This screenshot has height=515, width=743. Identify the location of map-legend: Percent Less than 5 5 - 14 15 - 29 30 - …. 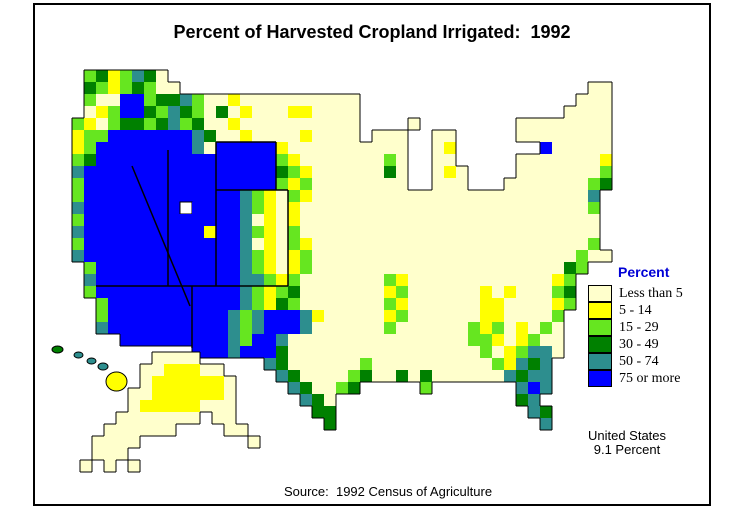
(635, 325).